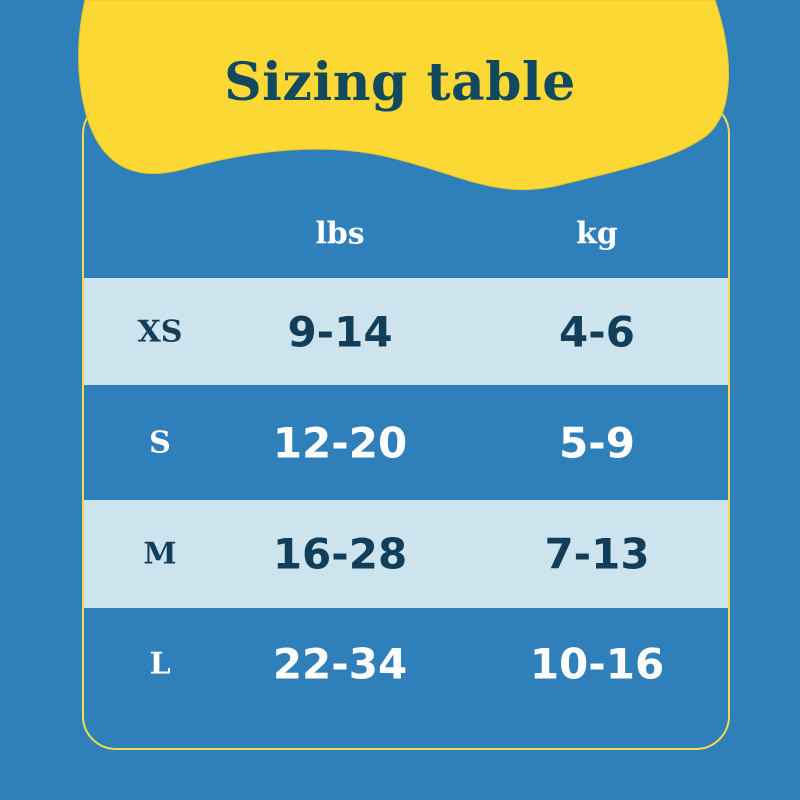 The width and height of the screenshot is (800, 800). I want to click on table-row: M 16-28 7-13, so click(406, 554).